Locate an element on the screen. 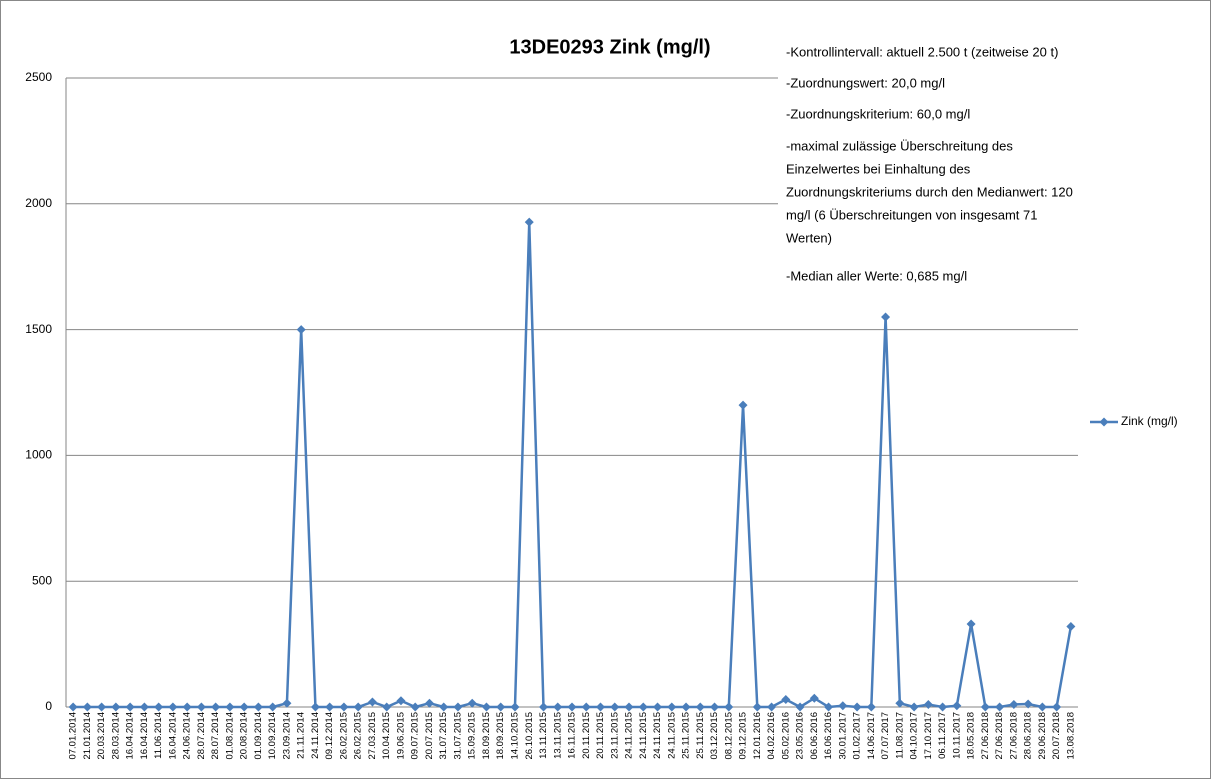 The image size is (1212, 780). x-tick-label: 28.06.2018 is located at coordinates (1028, 736).